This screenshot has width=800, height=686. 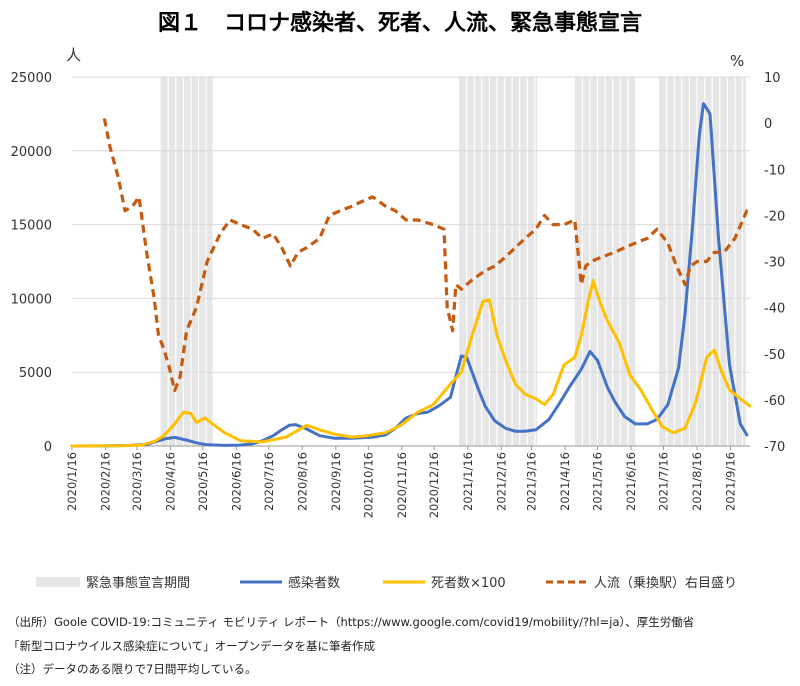 What do you see at coordinates (72, 481) in the screenshot?
I see `x-tick-label-0: 2020/1/16` at bounding box center [72, 481].